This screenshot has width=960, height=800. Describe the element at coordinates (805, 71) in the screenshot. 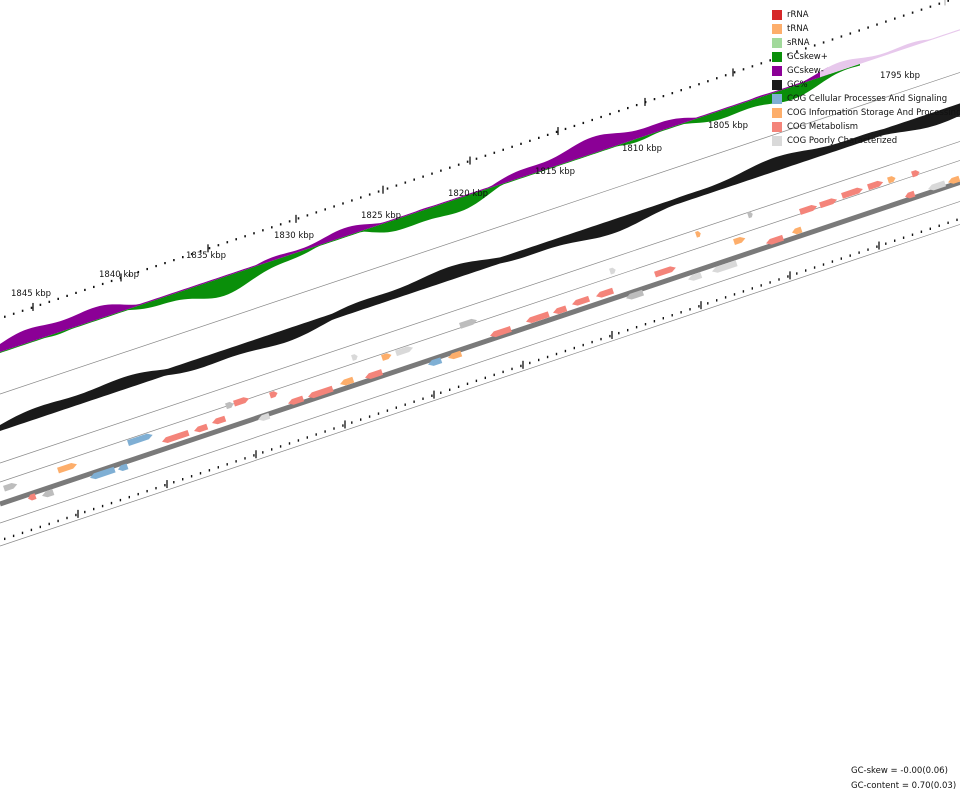

I see `legend-label: GCskew-` at that location.